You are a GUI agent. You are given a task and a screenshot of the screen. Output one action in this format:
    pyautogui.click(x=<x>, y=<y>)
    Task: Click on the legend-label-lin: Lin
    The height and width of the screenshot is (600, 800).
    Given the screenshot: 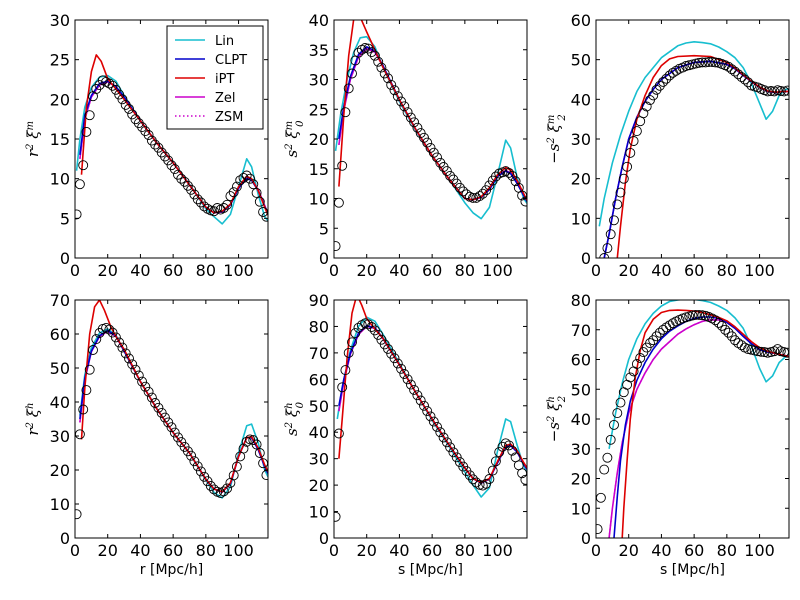 What is the action you would take?
    pyautogui.click(x=224, y=41)
    